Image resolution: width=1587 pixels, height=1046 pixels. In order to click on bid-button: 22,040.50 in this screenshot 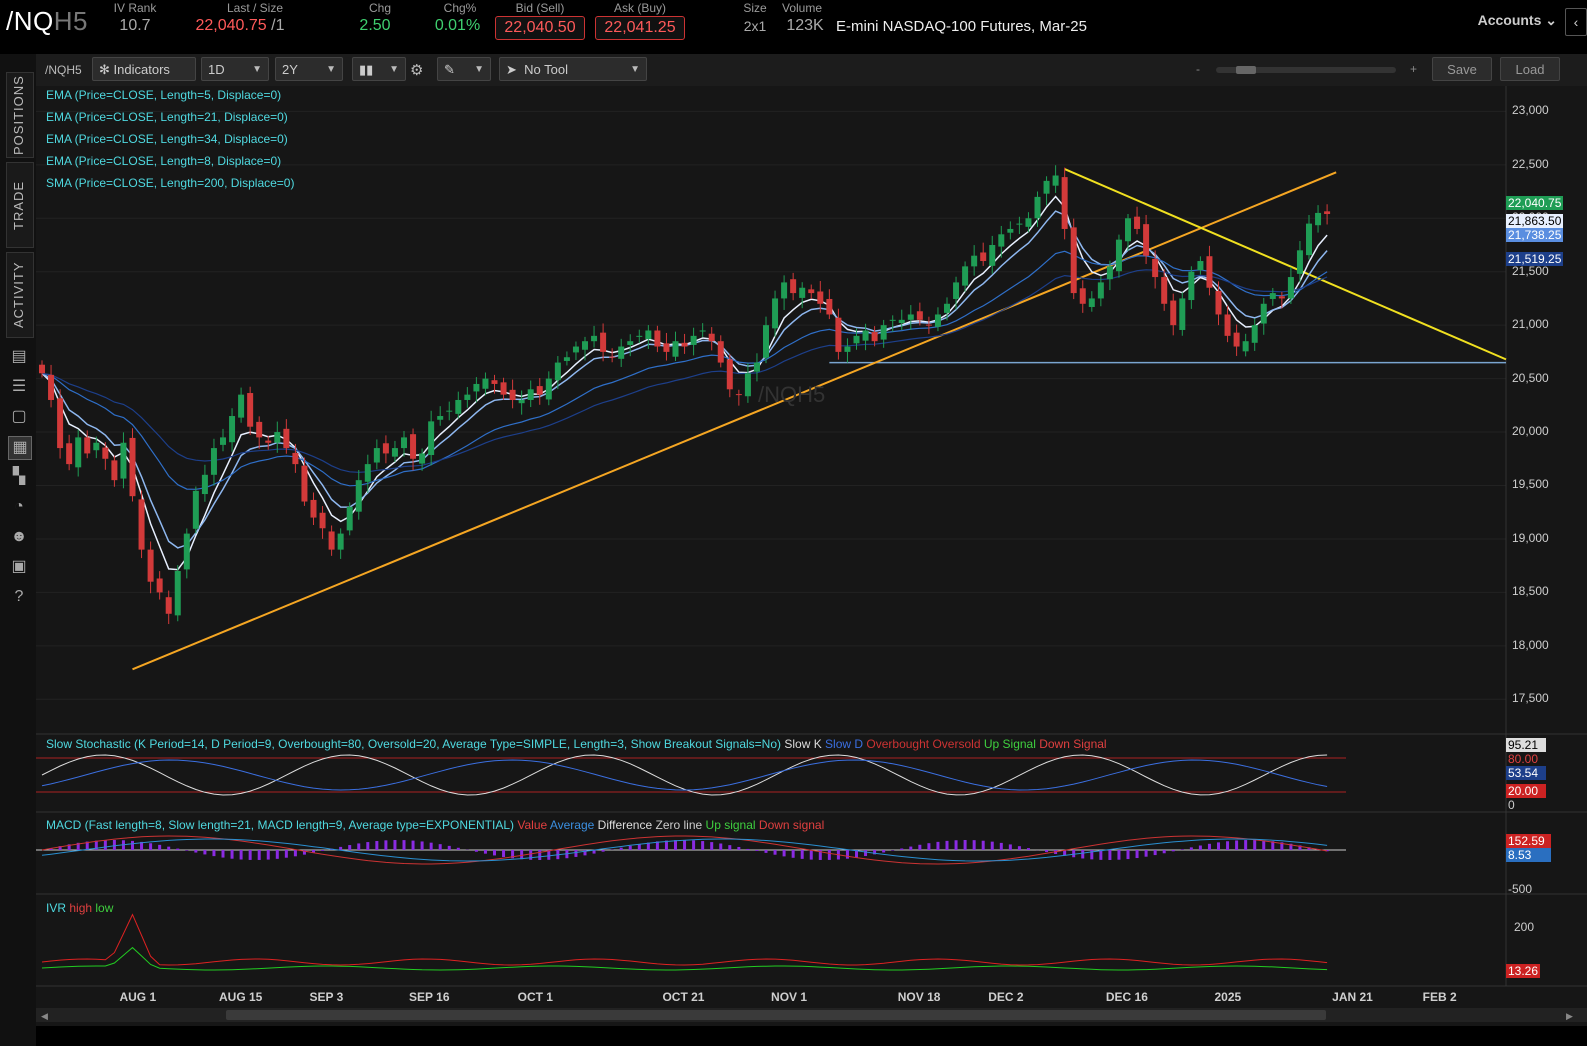, I will do `click(540, 28)`.